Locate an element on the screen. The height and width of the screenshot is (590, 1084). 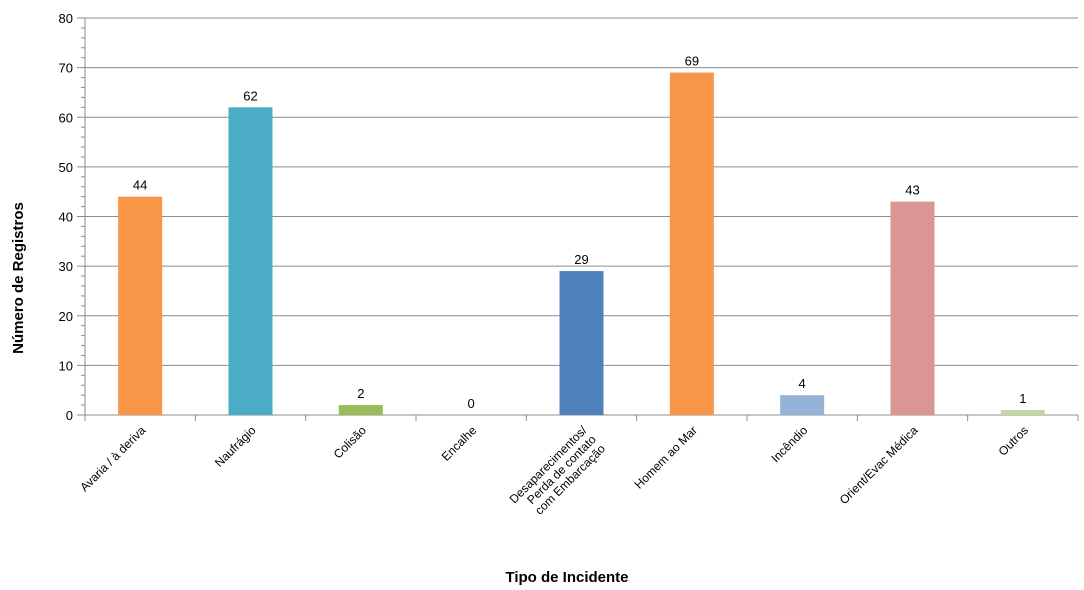
x-category-label-line: Homem ao Mar is located at coordinates (666, 457).